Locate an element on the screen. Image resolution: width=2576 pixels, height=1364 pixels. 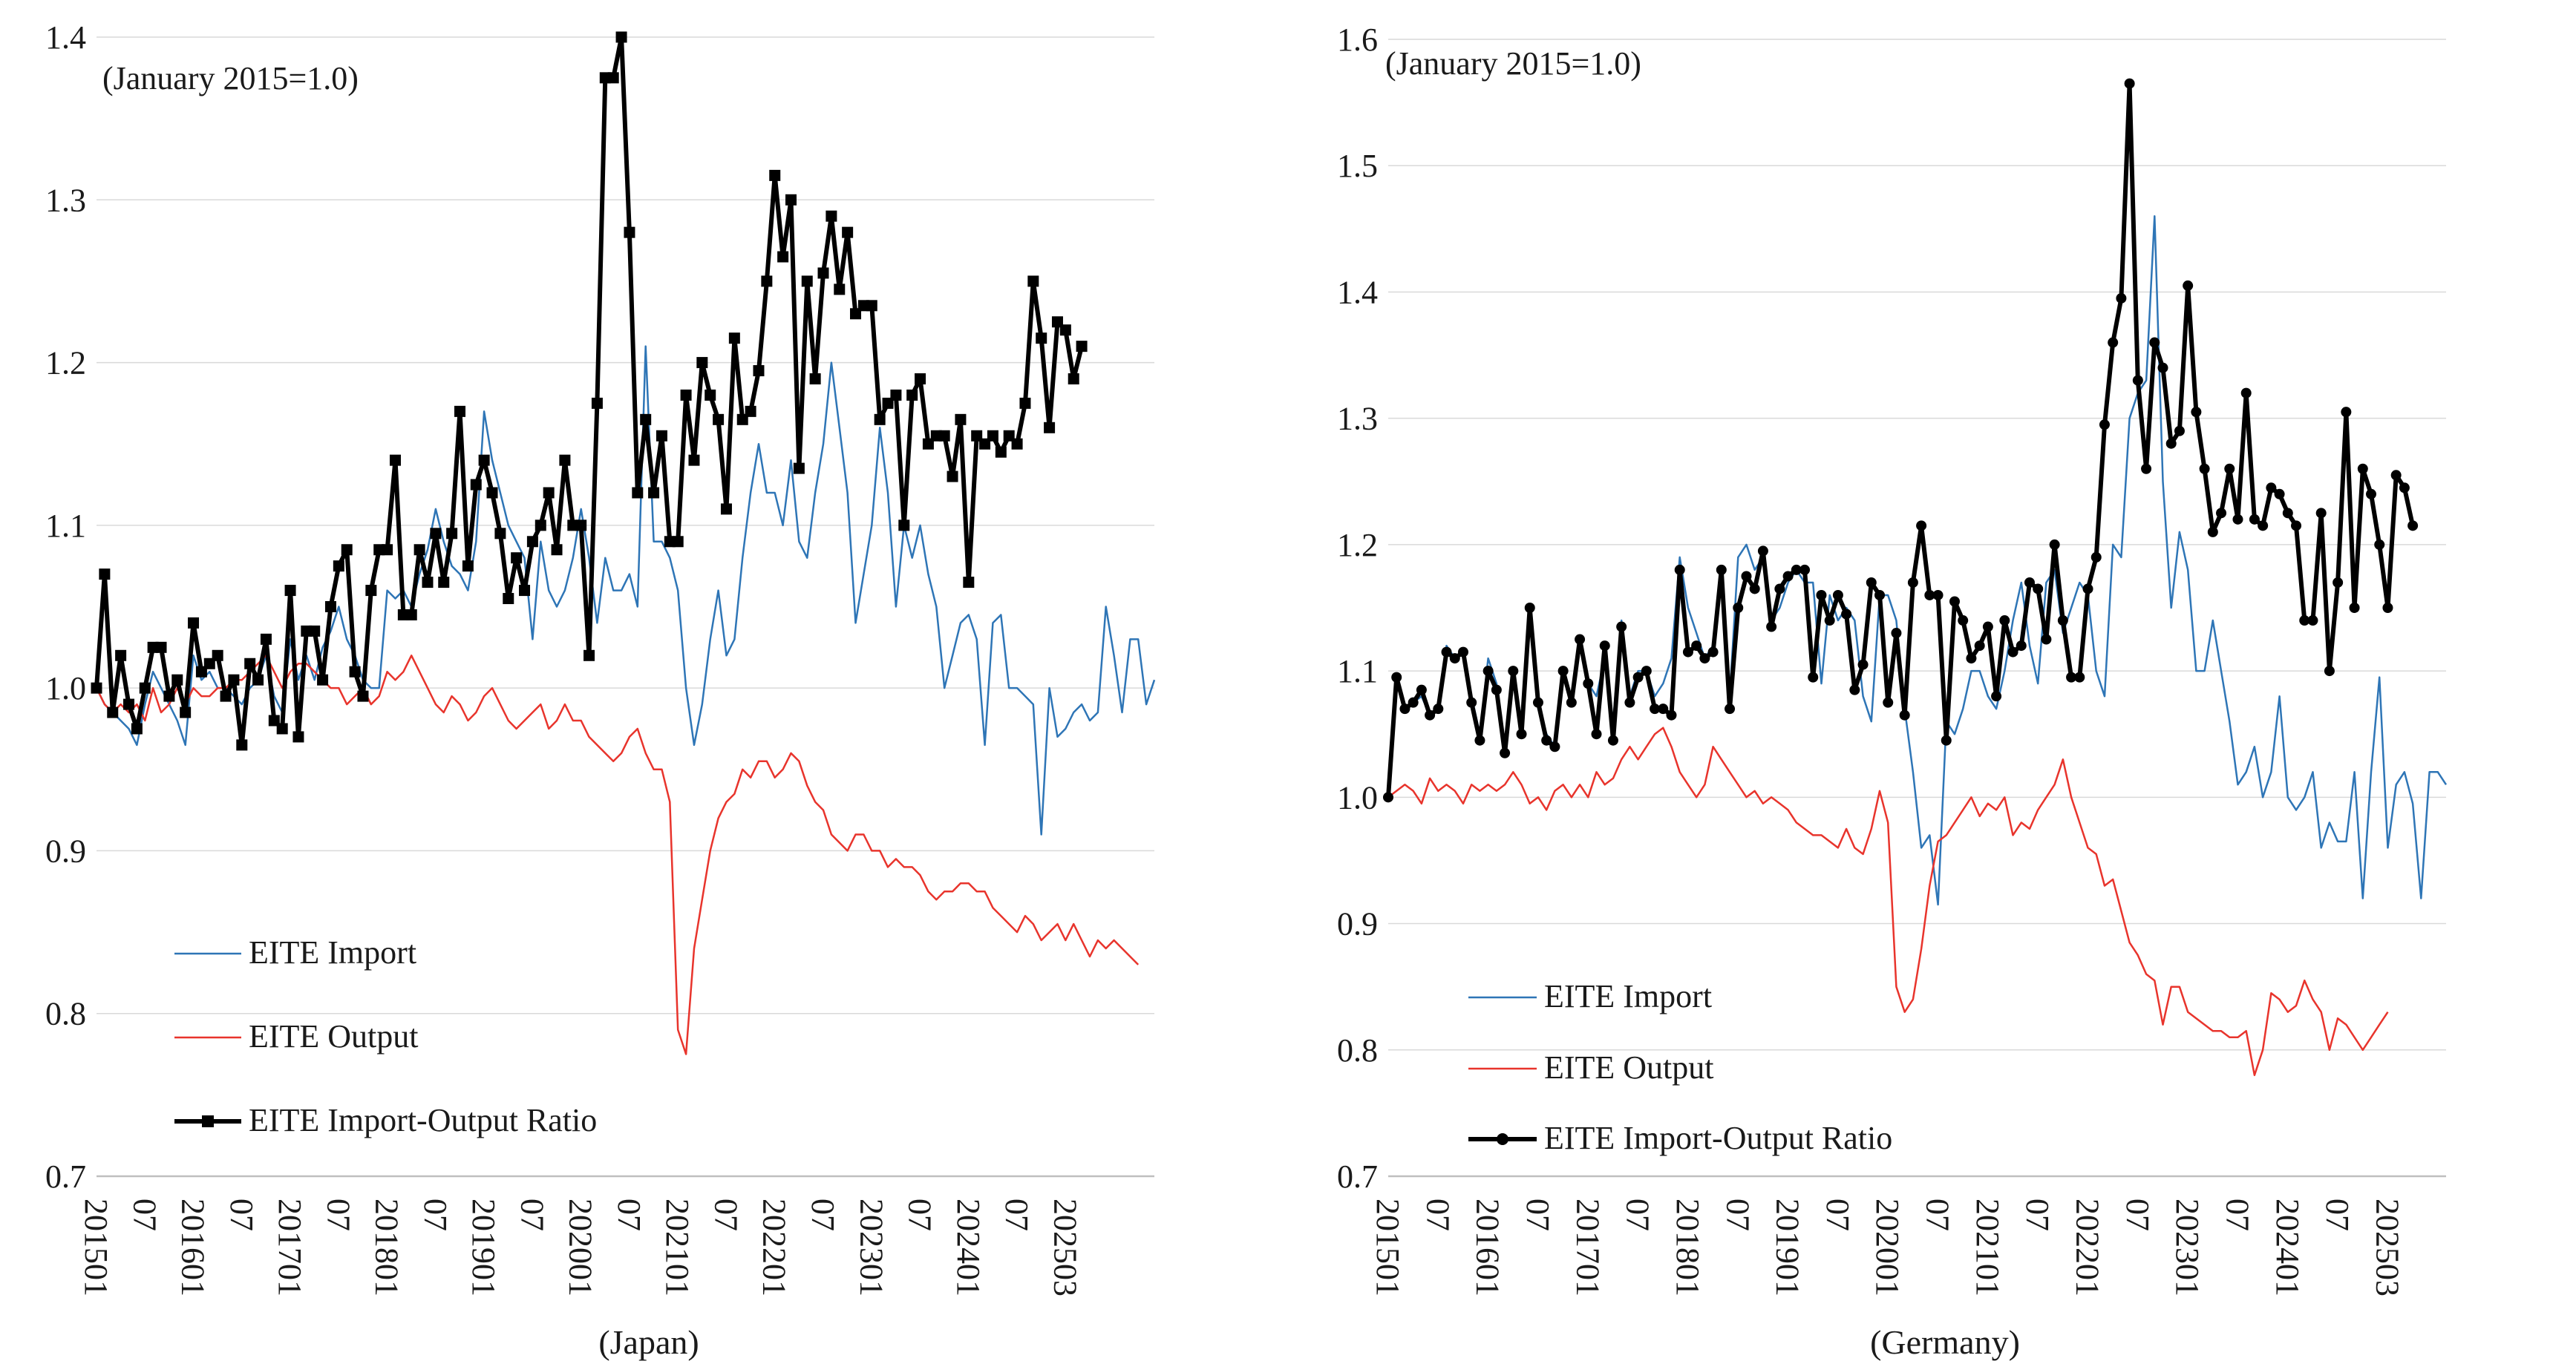
japan-y-tick-labels: 0.7 0.8 0.9 1.0 1.1 1.2 1.3 1.4 is located at coordinates (66, 607).